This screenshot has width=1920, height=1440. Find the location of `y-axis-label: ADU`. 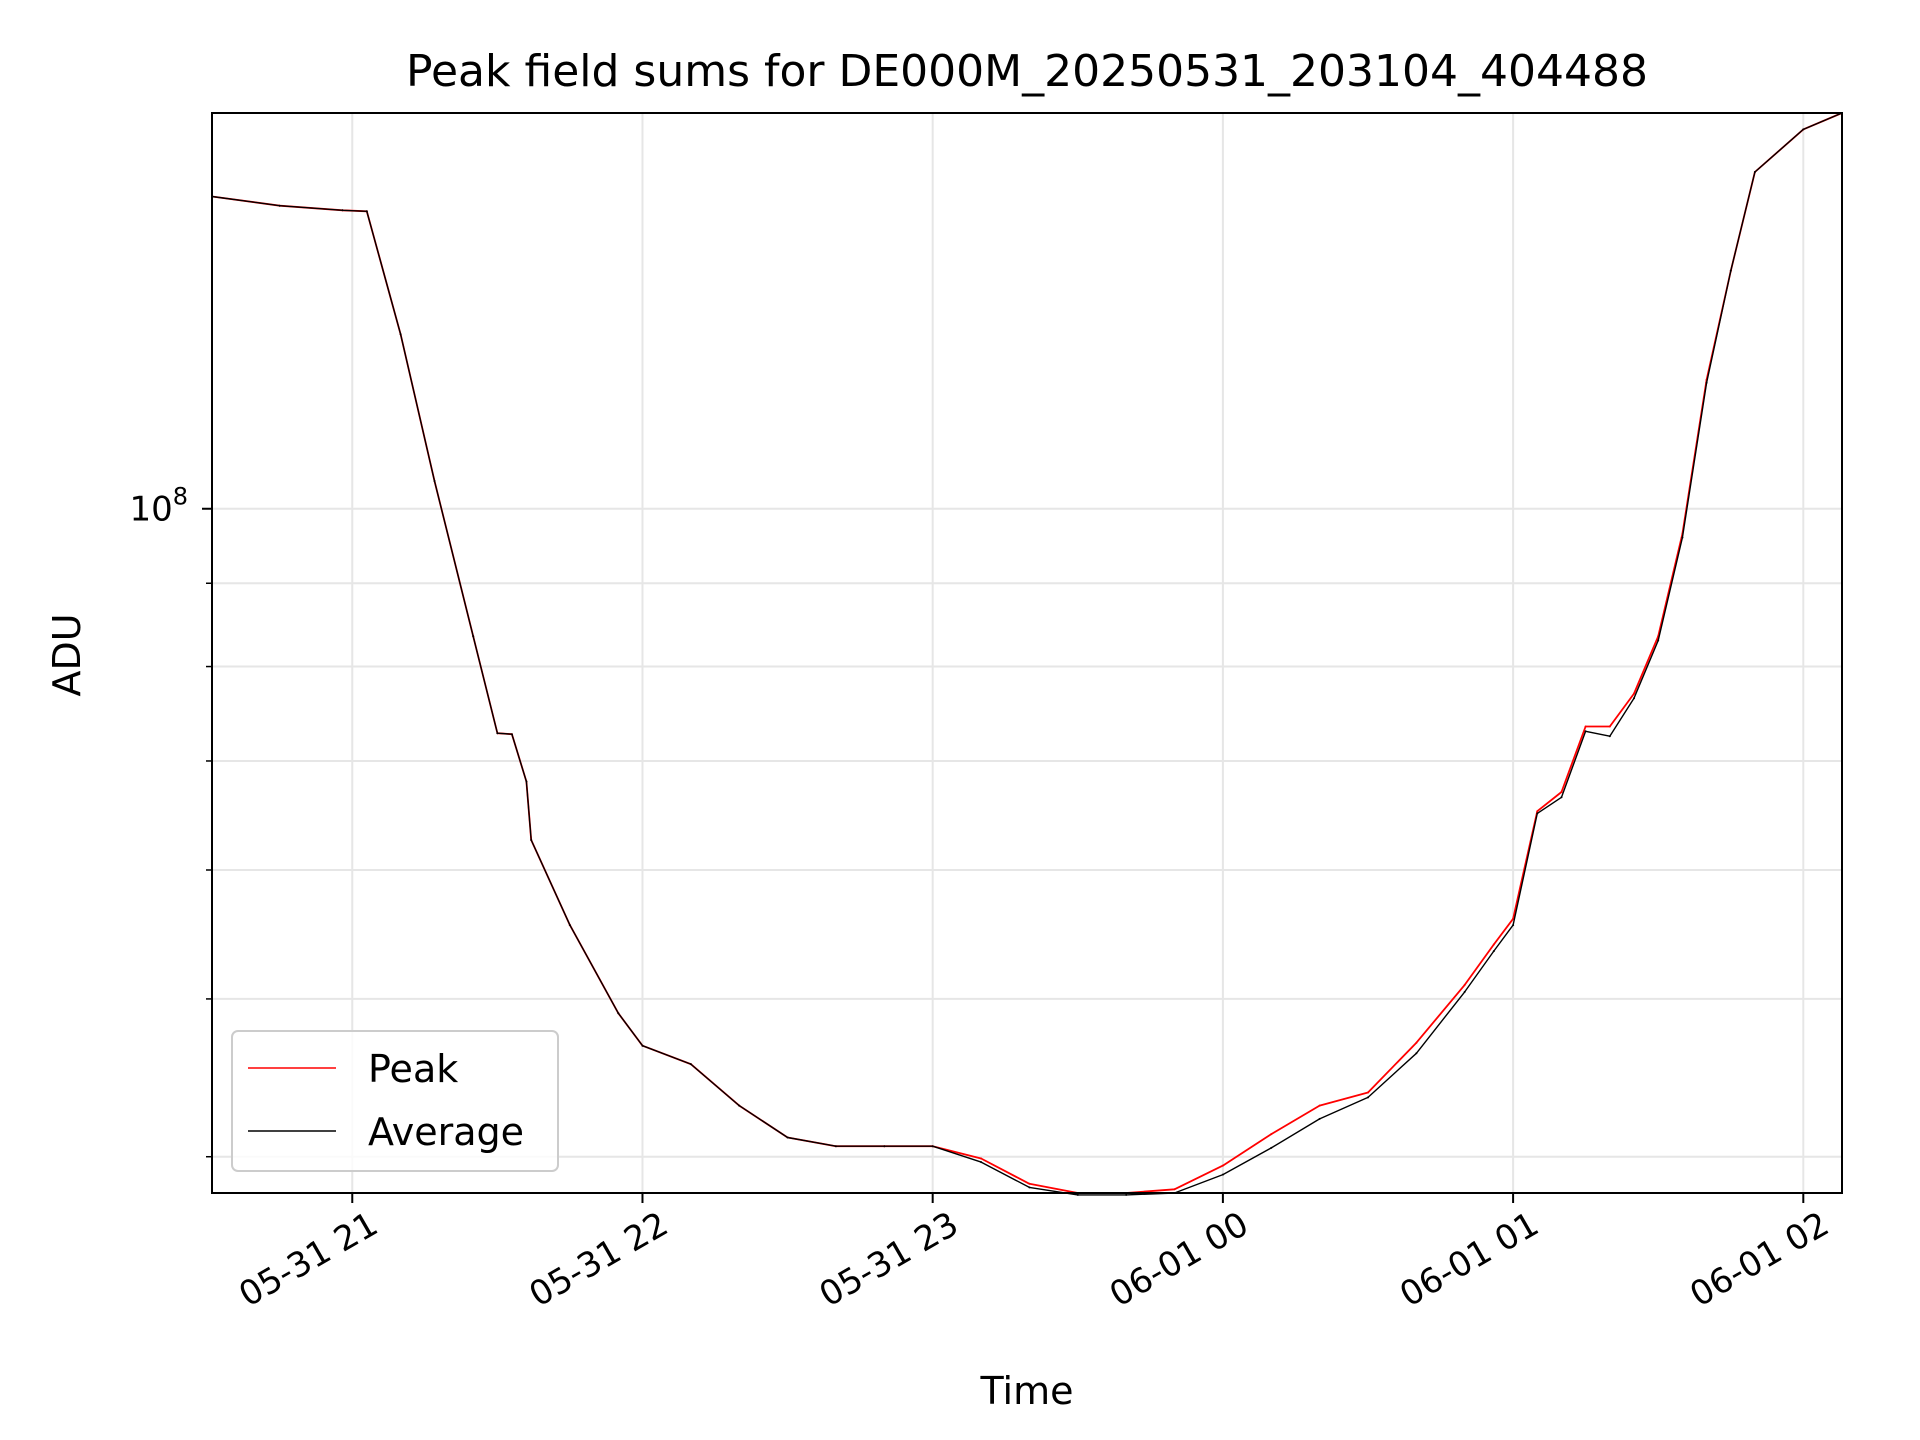

y-axis-label: ADU is located at coordinates (67, 654).